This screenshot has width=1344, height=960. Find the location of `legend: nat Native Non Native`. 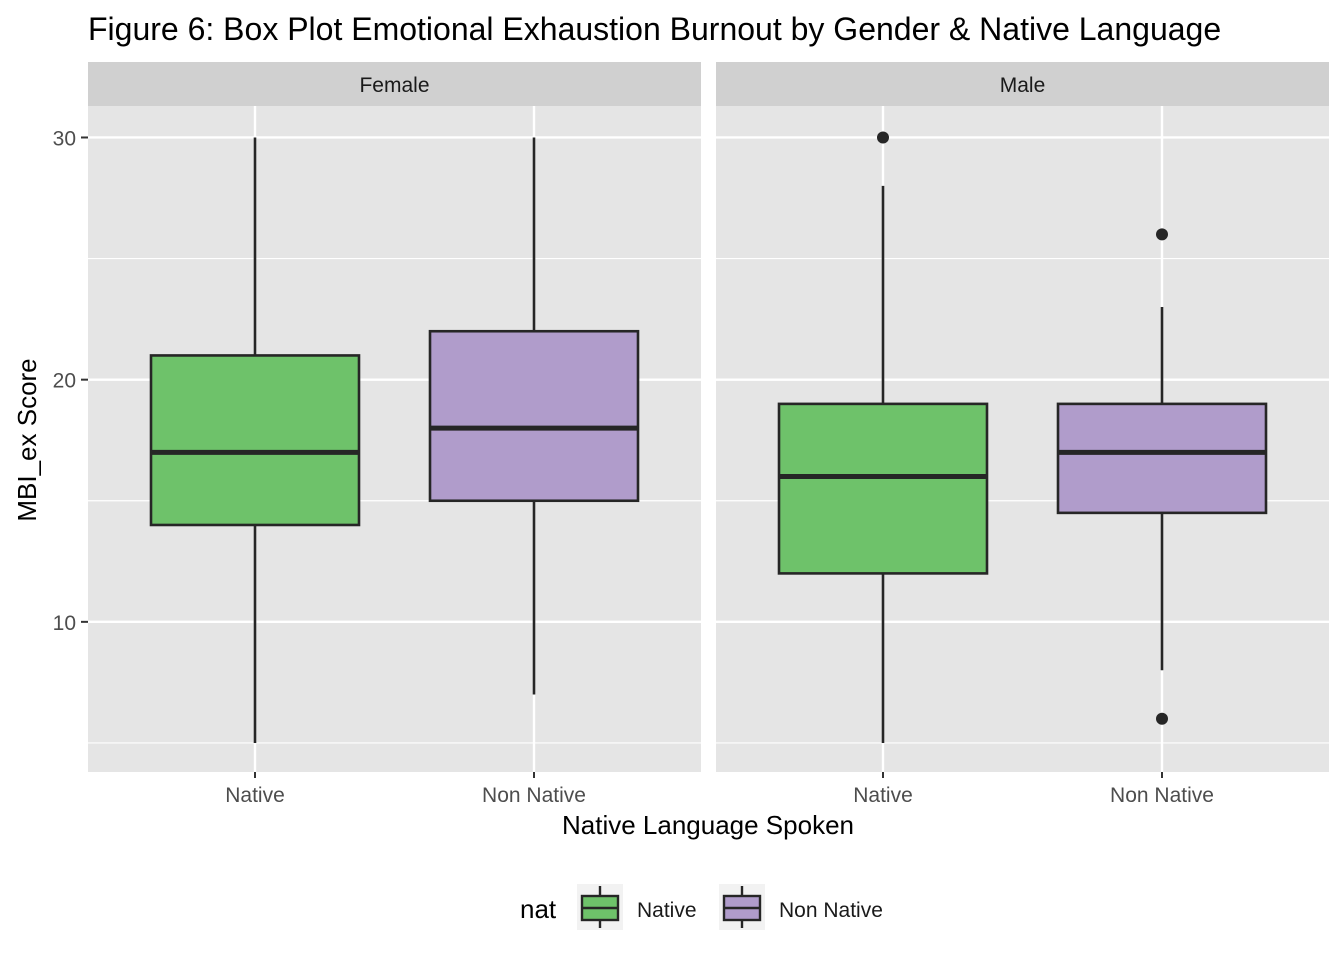

legend: nat Native Non Native is located at coordinates (701, 907).